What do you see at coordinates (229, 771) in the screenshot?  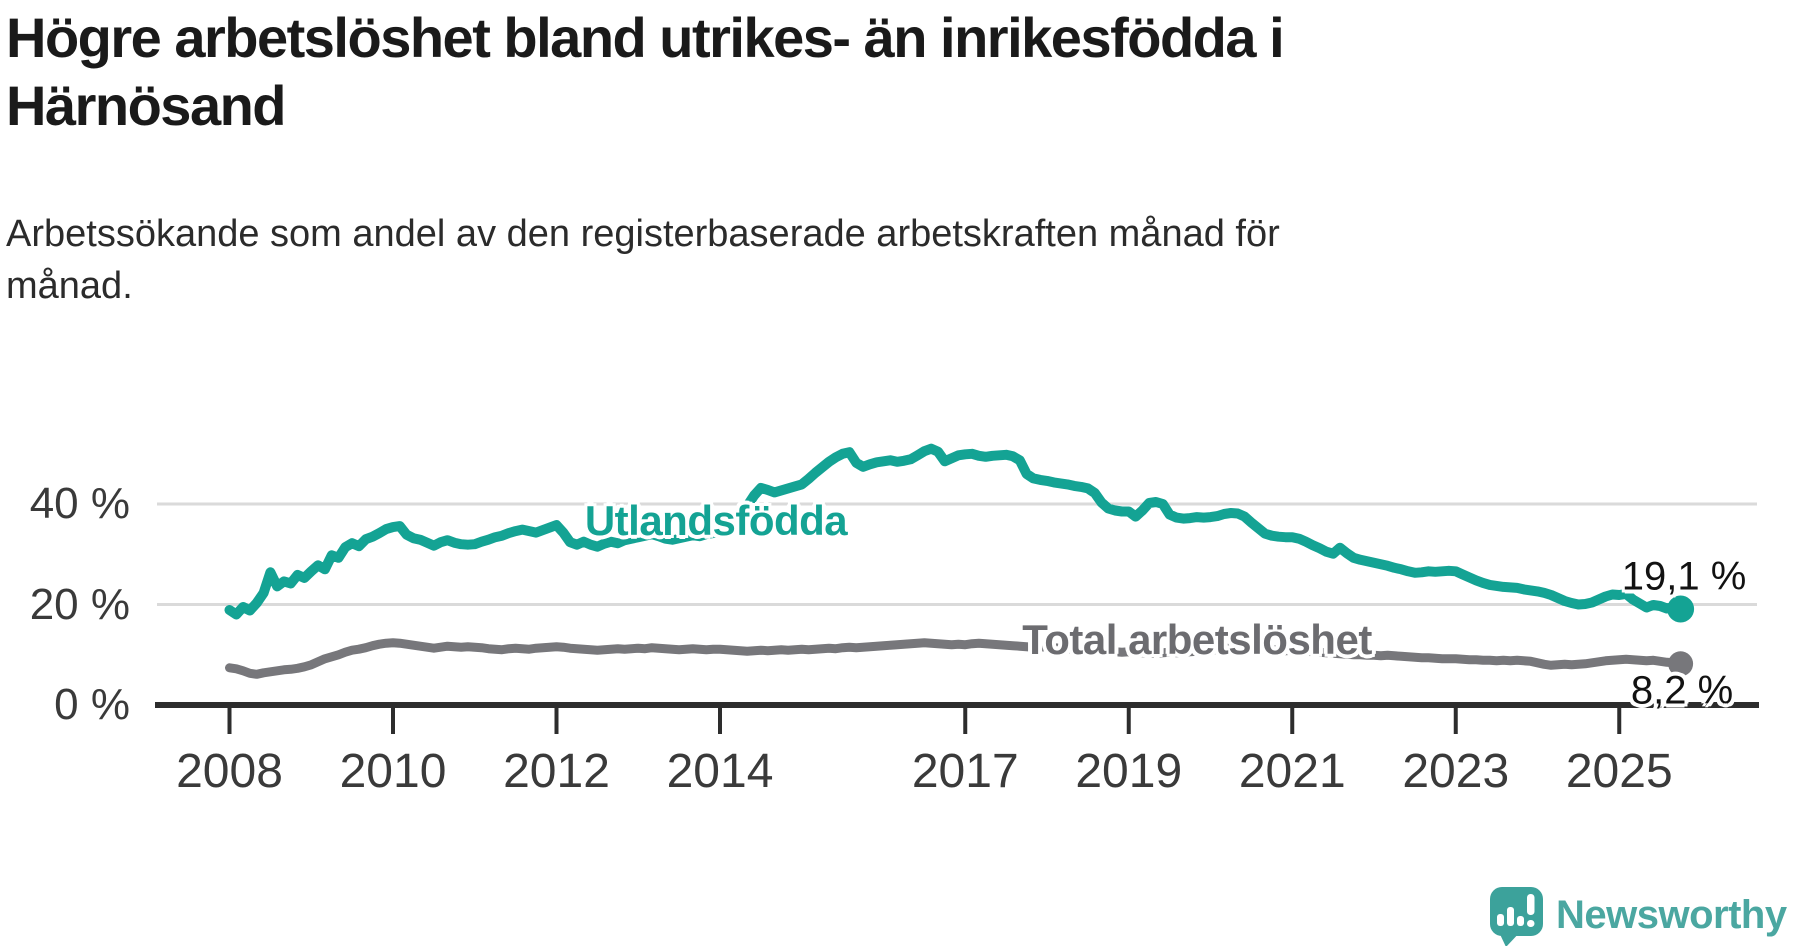 I see `x-tick-label-2008: 2008` at bounding box center [229, 771].